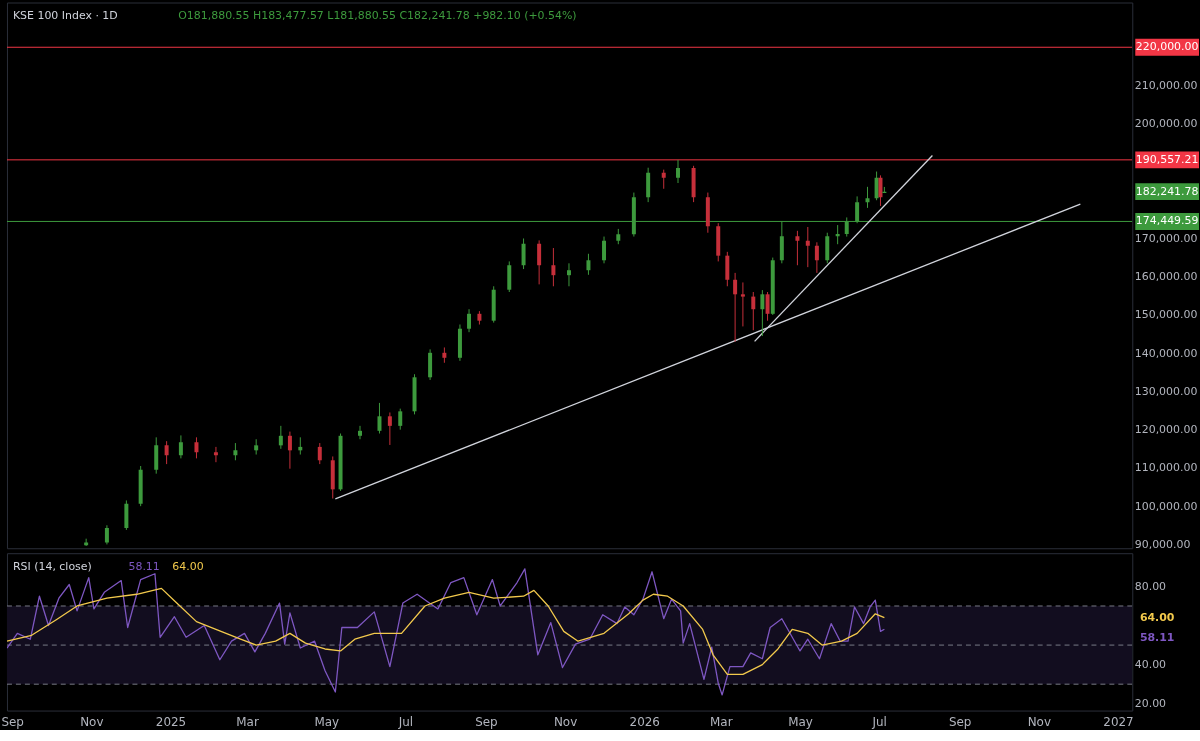 The width and height of the screenshot is (1200, 741). What do you see at coordinates (1166, 506) in the screenshot?
I see `y-tick-label: 100,000.00` at bounding box center [1166, 506].